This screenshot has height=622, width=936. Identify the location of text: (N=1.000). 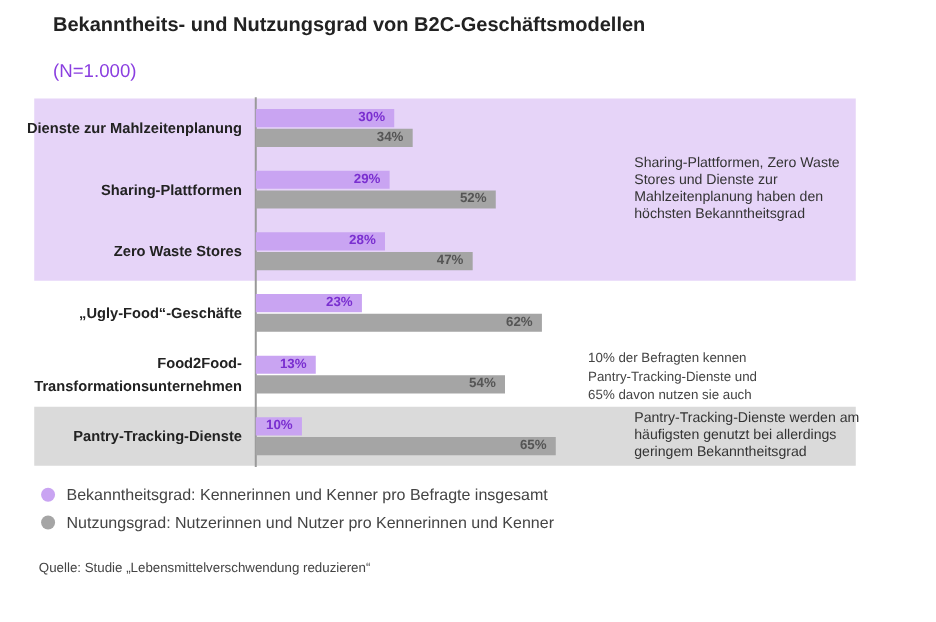
(95, 71).